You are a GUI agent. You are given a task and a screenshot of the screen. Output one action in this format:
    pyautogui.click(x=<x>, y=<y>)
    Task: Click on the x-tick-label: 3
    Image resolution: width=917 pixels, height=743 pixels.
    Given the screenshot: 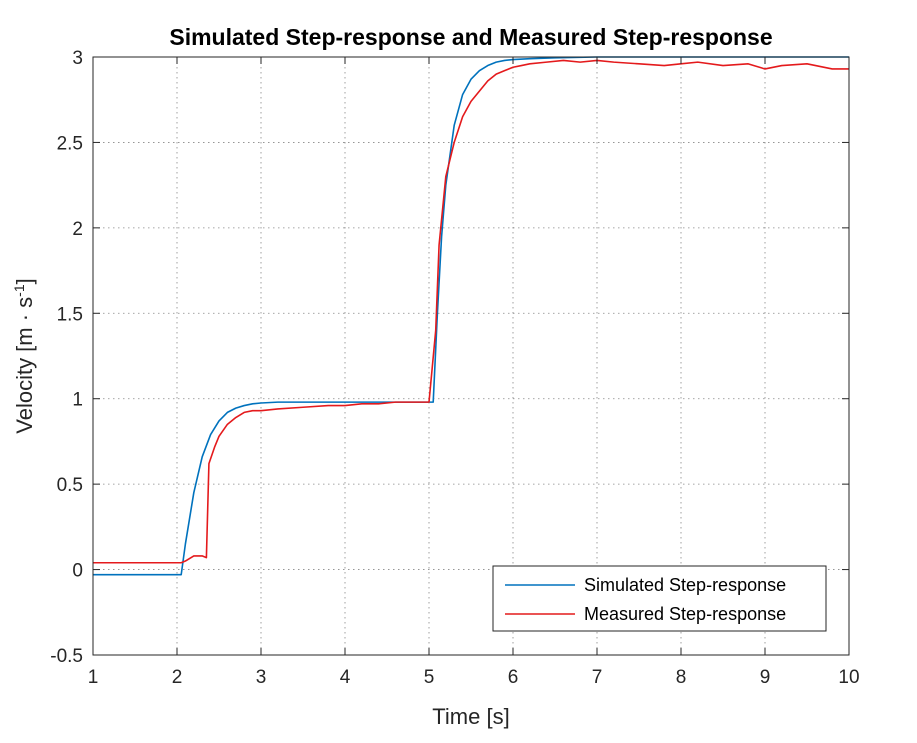 What is the action you would take?
    pyautogui.click(x=261, y=677)
    